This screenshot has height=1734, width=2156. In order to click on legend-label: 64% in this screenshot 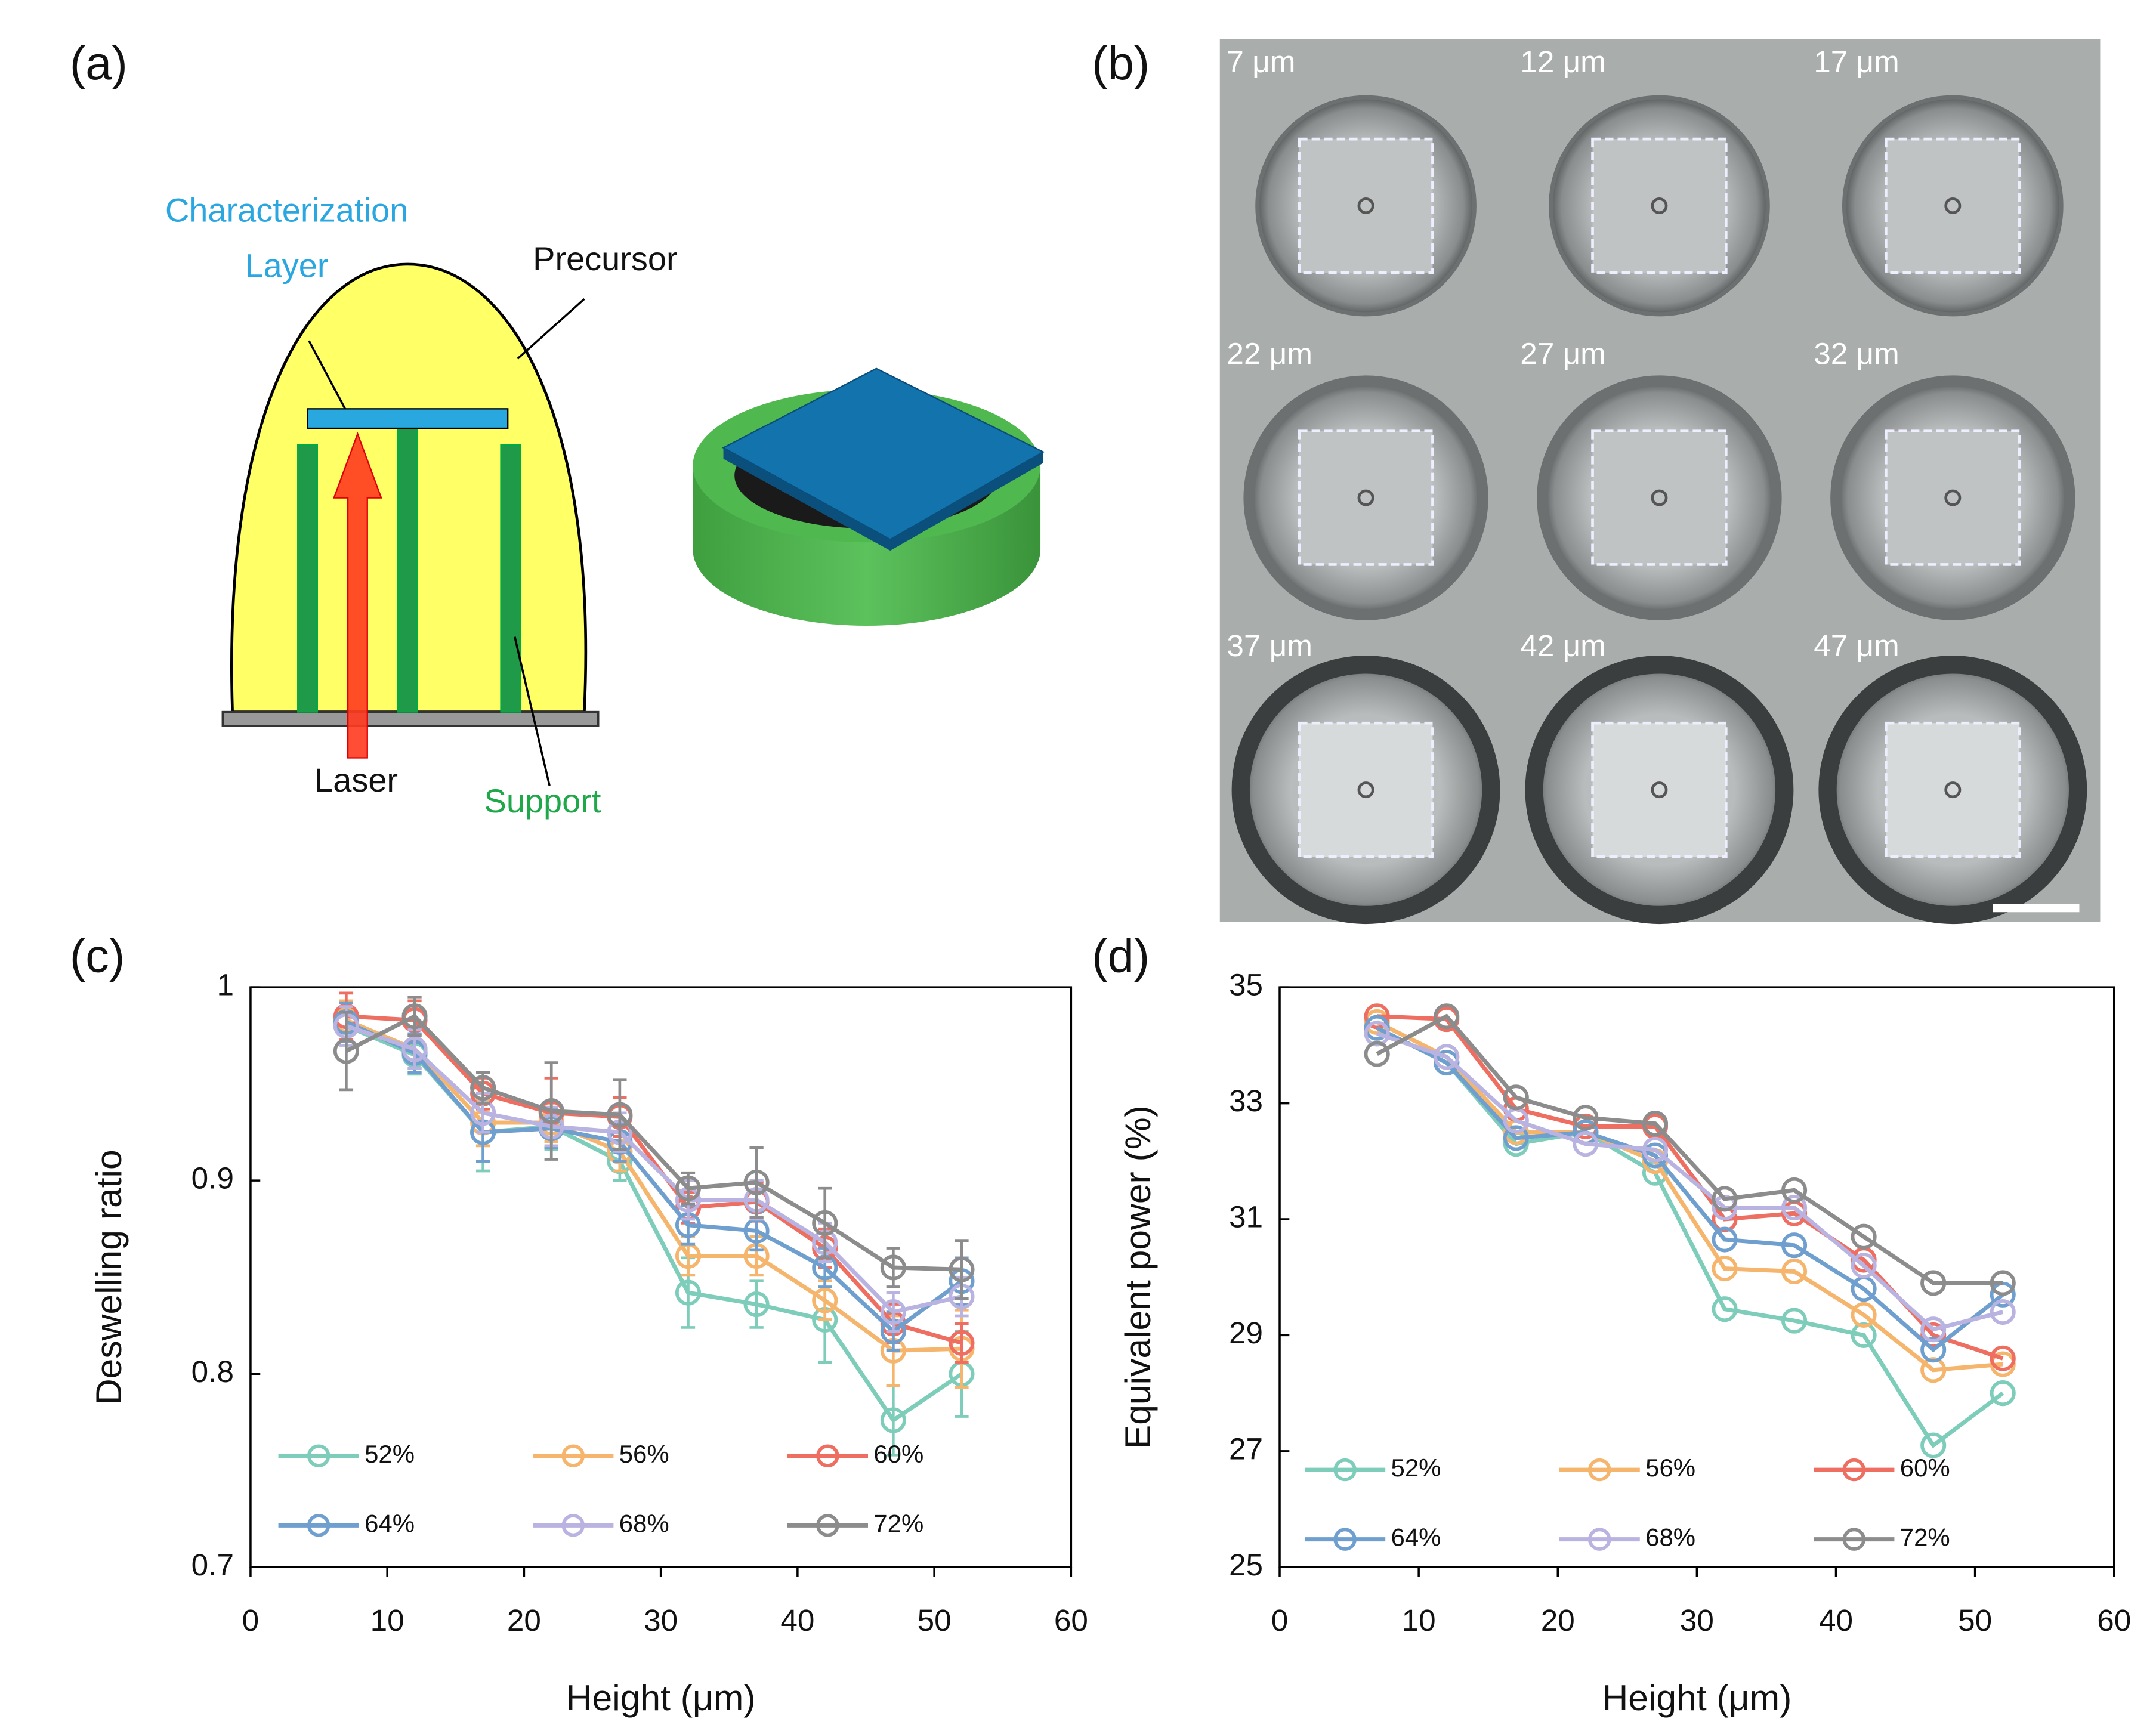, I will do `click(1416, 1537)`.